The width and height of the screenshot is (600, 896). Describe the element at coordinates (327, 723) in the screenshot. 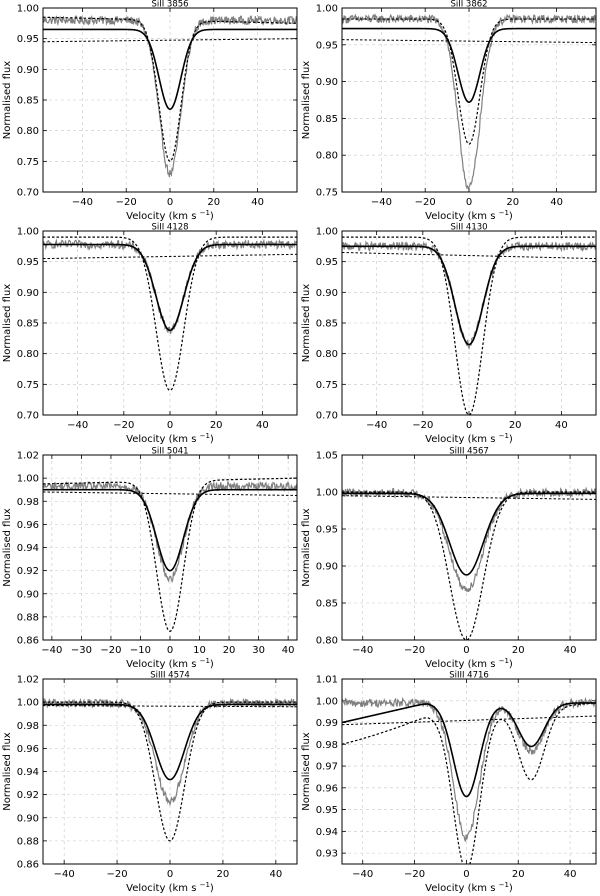

I see `y-tick-label: 0.99` at that location.